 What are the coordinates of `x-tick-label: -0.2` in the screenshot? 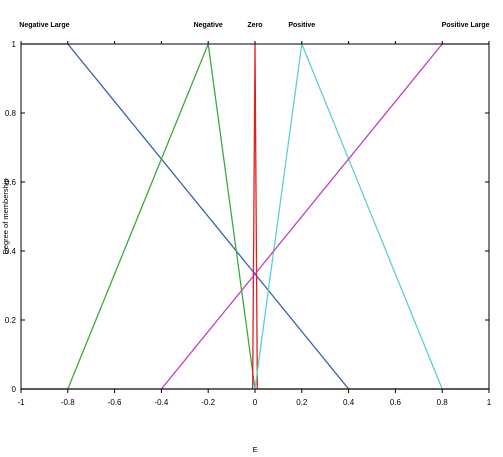 It's located at (208, 402).